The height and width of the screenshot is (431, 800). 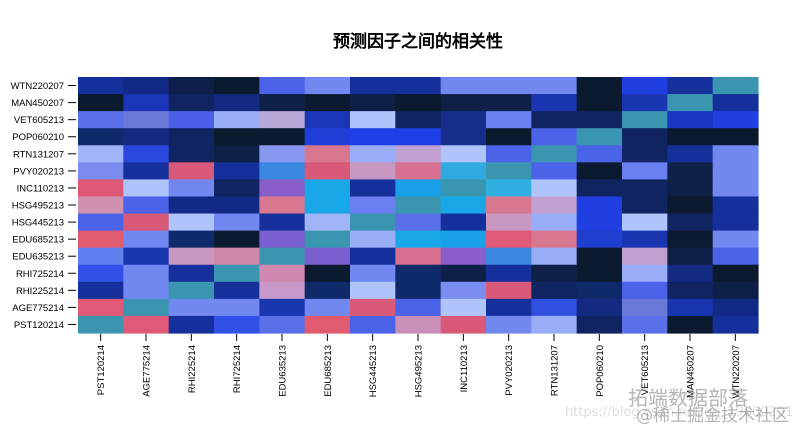 I want to click on row-label: VET605213, so click(x=39, y=120).